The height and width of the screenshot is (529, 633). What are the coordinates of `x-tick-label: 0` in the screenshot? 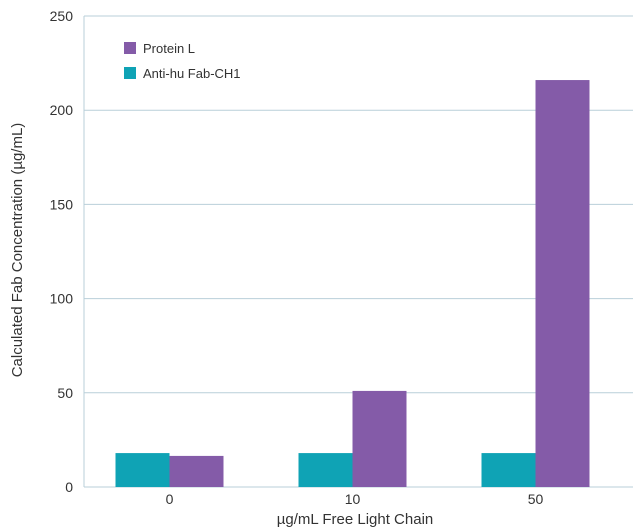 It's located at (170, 499).